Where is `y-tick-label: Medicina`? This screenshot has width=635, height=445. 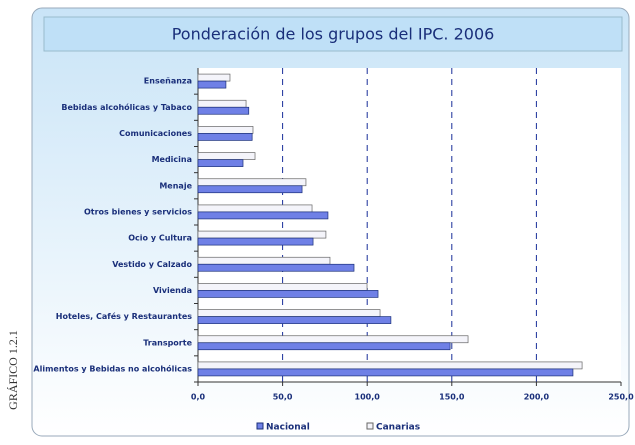 y-tick-label: Medicina is located at coordinates (172, 159).